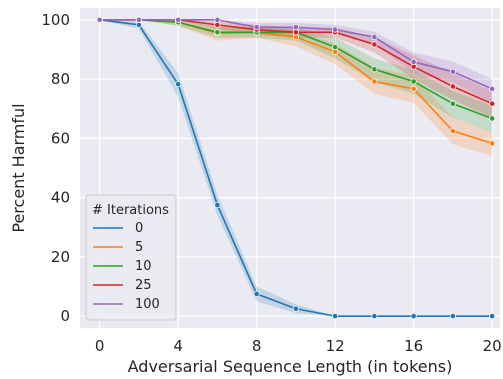 This screenshot has height=379, width=503. Describe the element at coordinates (335, 346) in the screenshot. I see `x-tick-label: 12` at that location.